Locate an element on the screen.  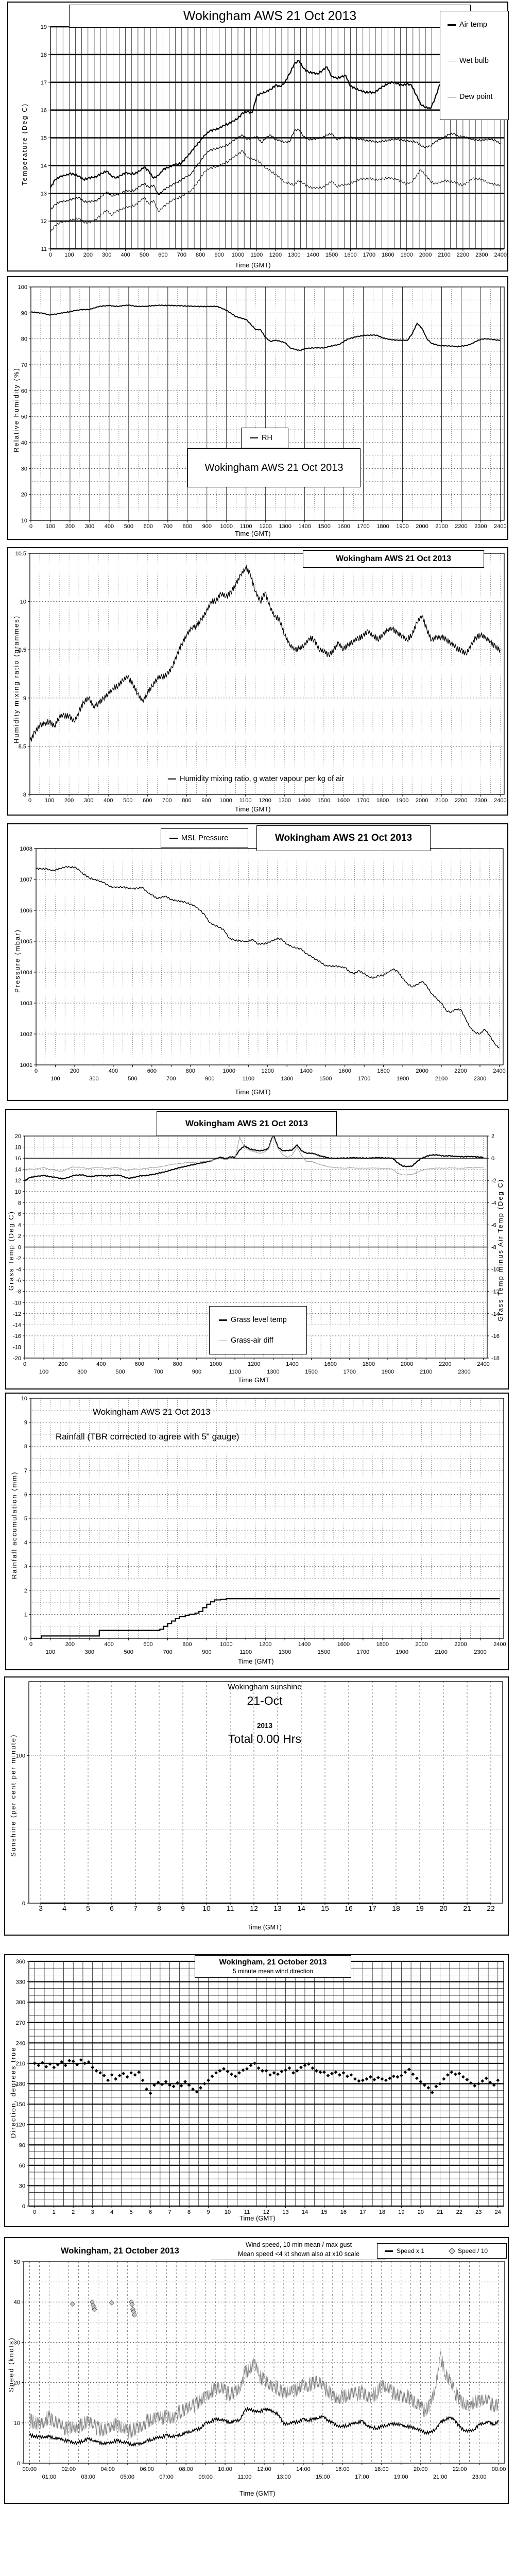
svg-text: -4 is located at coordinates (19, 1270).